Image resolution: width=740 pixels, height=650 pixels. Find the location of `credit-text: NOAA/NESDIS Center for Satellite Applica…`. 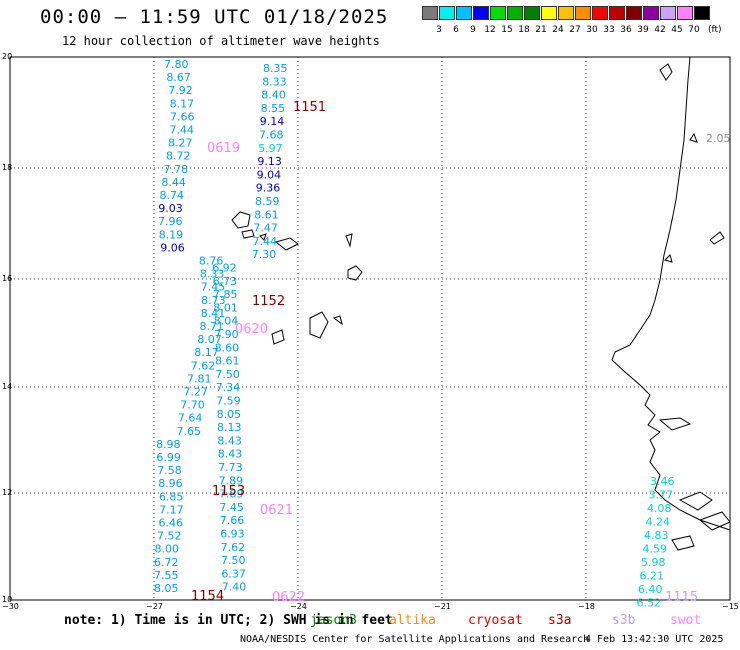

credit-text: NOAA/NESDIS Center for Satellite Applica… is located at coordinates (415, 639).